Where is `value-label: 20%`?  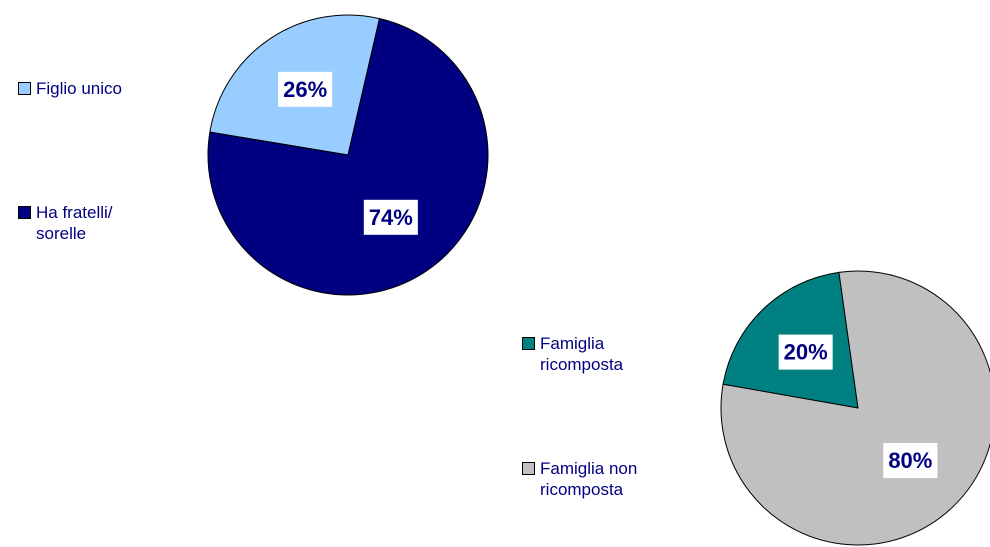 value-label: 20% is located at coordinates (805, 352).